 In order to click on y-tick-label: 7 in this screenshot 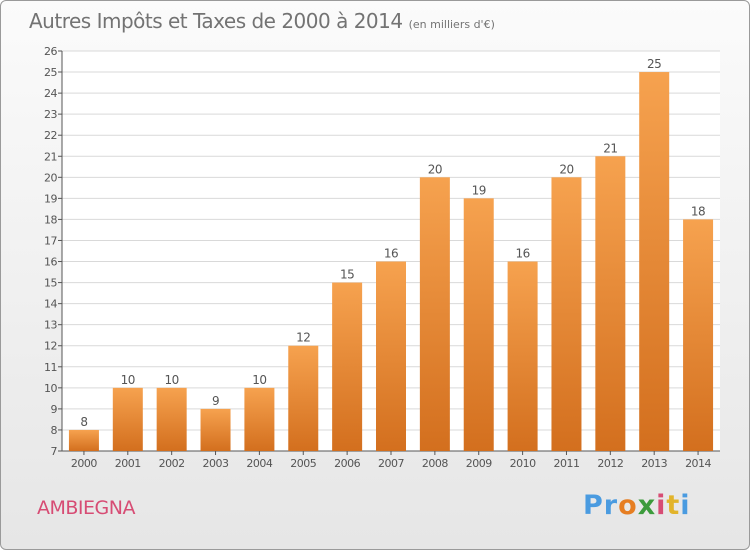, I will do `click(54, 451)`.